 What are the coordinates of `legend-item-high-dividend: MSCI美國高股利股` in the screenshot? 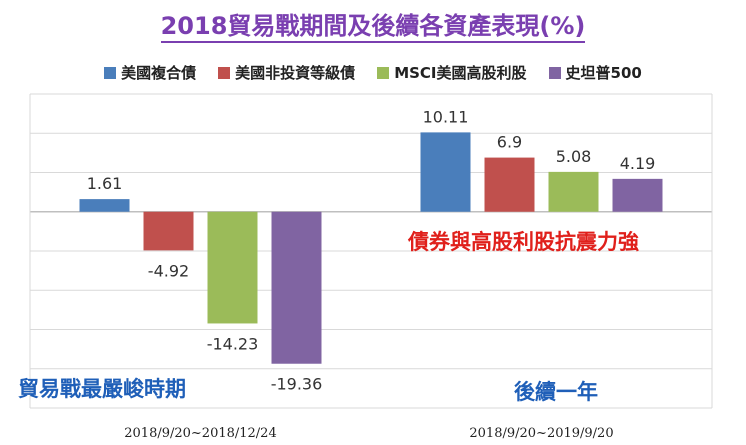 It's located at (452, 72).